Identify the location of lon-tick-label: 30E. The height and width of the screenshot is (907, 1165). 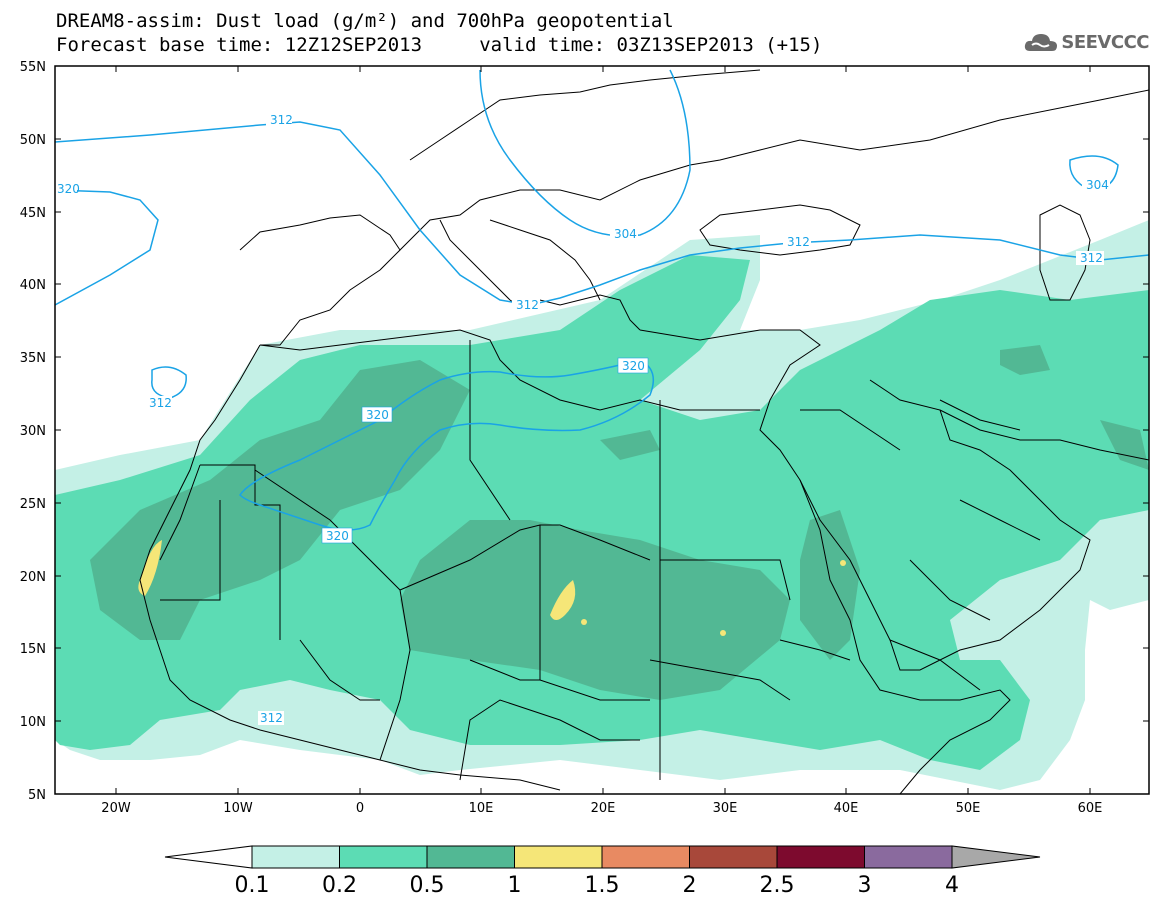
(725, 808).